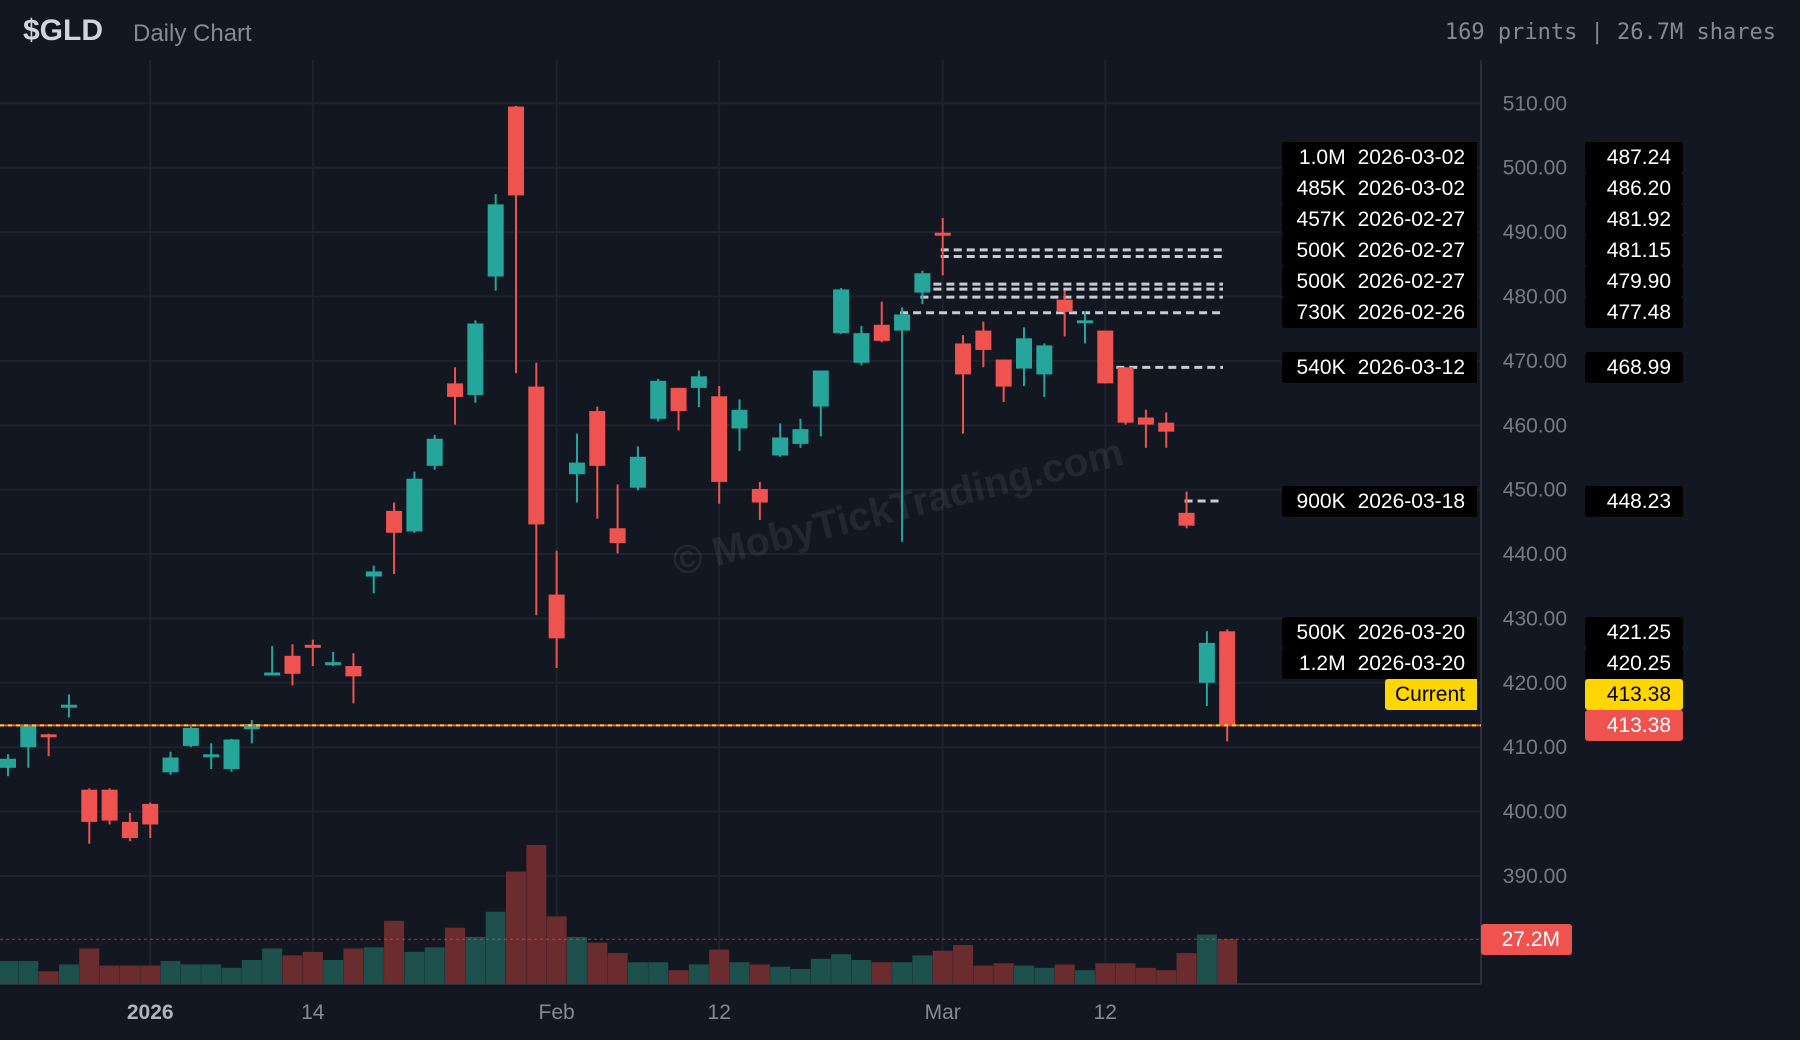 The height and width of the screenshot is (1040, 1800). I want to click on block-print-label: 730K 2026-02-26, so click(1379, 313).